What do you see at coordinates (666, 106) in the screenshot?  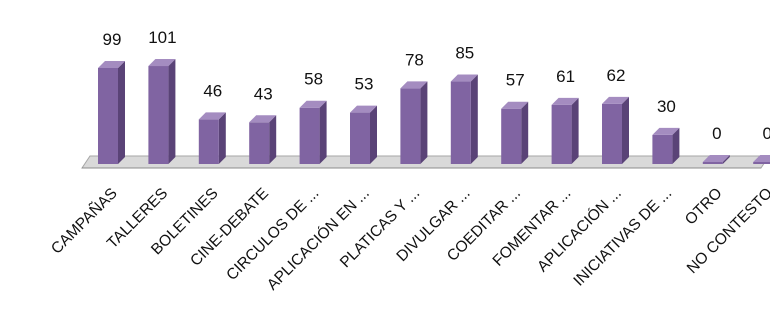 I see `data-label: 30` at bounding box center [666, 106].